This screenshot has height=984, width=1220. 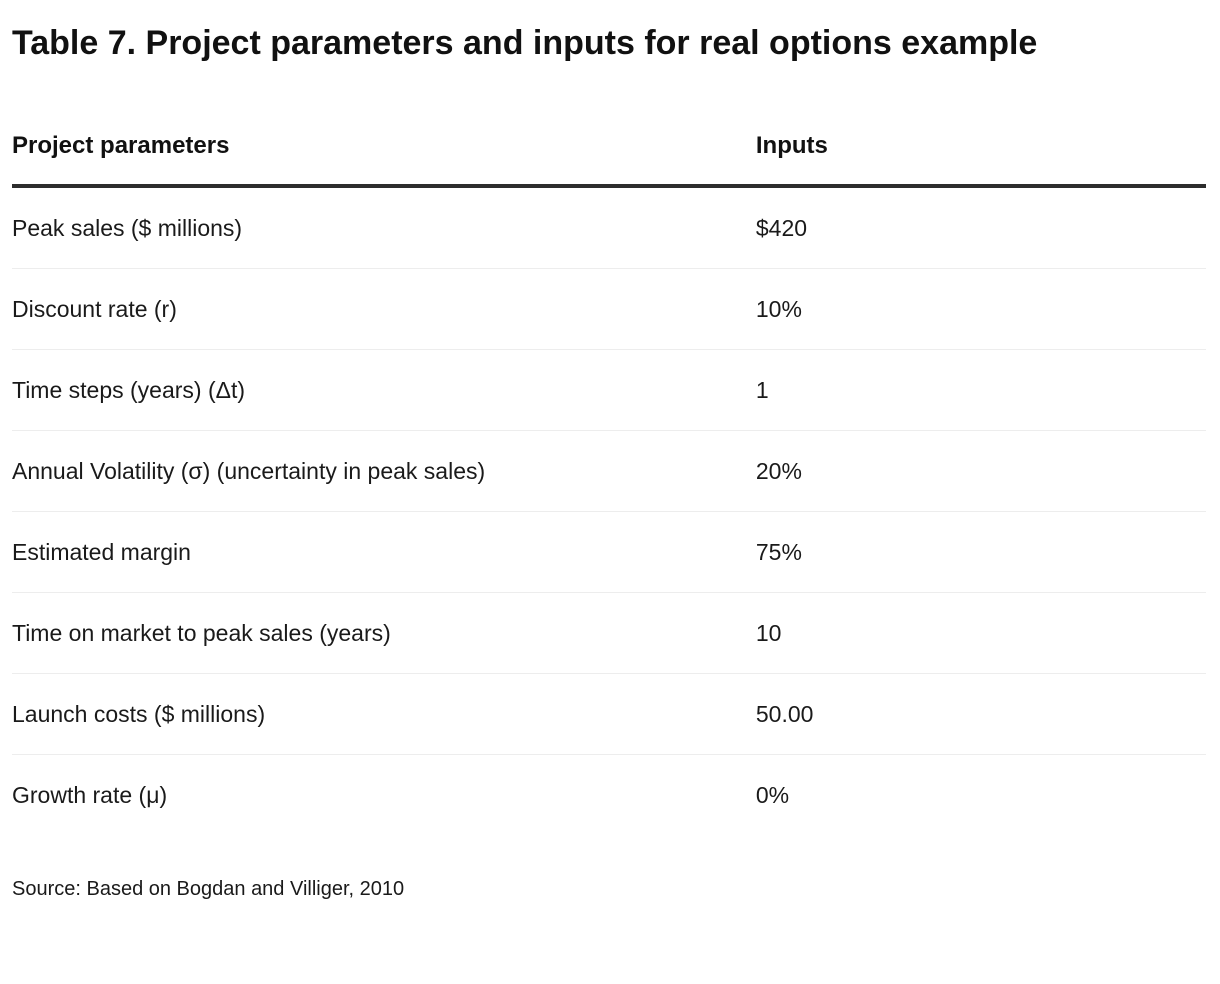 I want to click on table-row: Time steps (years) (Δt) 1, so click(x=609, y=390).